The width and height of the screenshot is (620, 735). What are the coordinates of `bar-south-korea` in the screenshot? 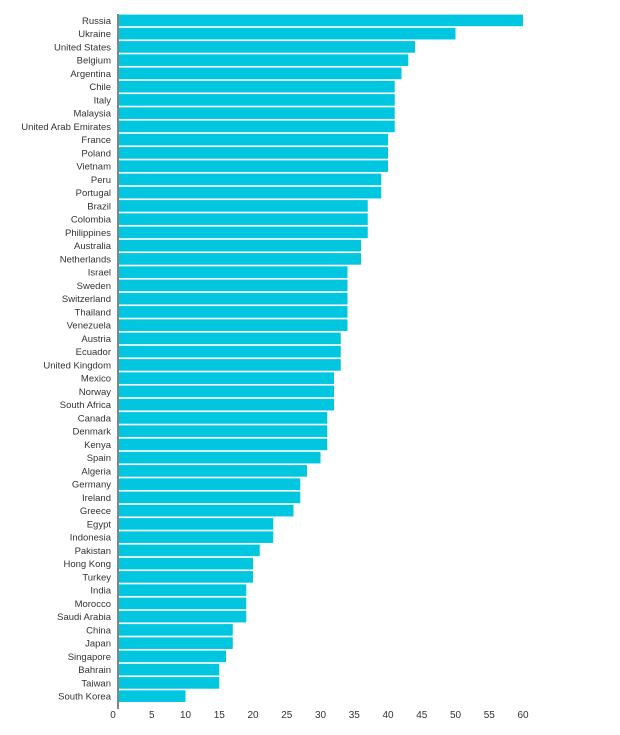 It's located at (152, 696).